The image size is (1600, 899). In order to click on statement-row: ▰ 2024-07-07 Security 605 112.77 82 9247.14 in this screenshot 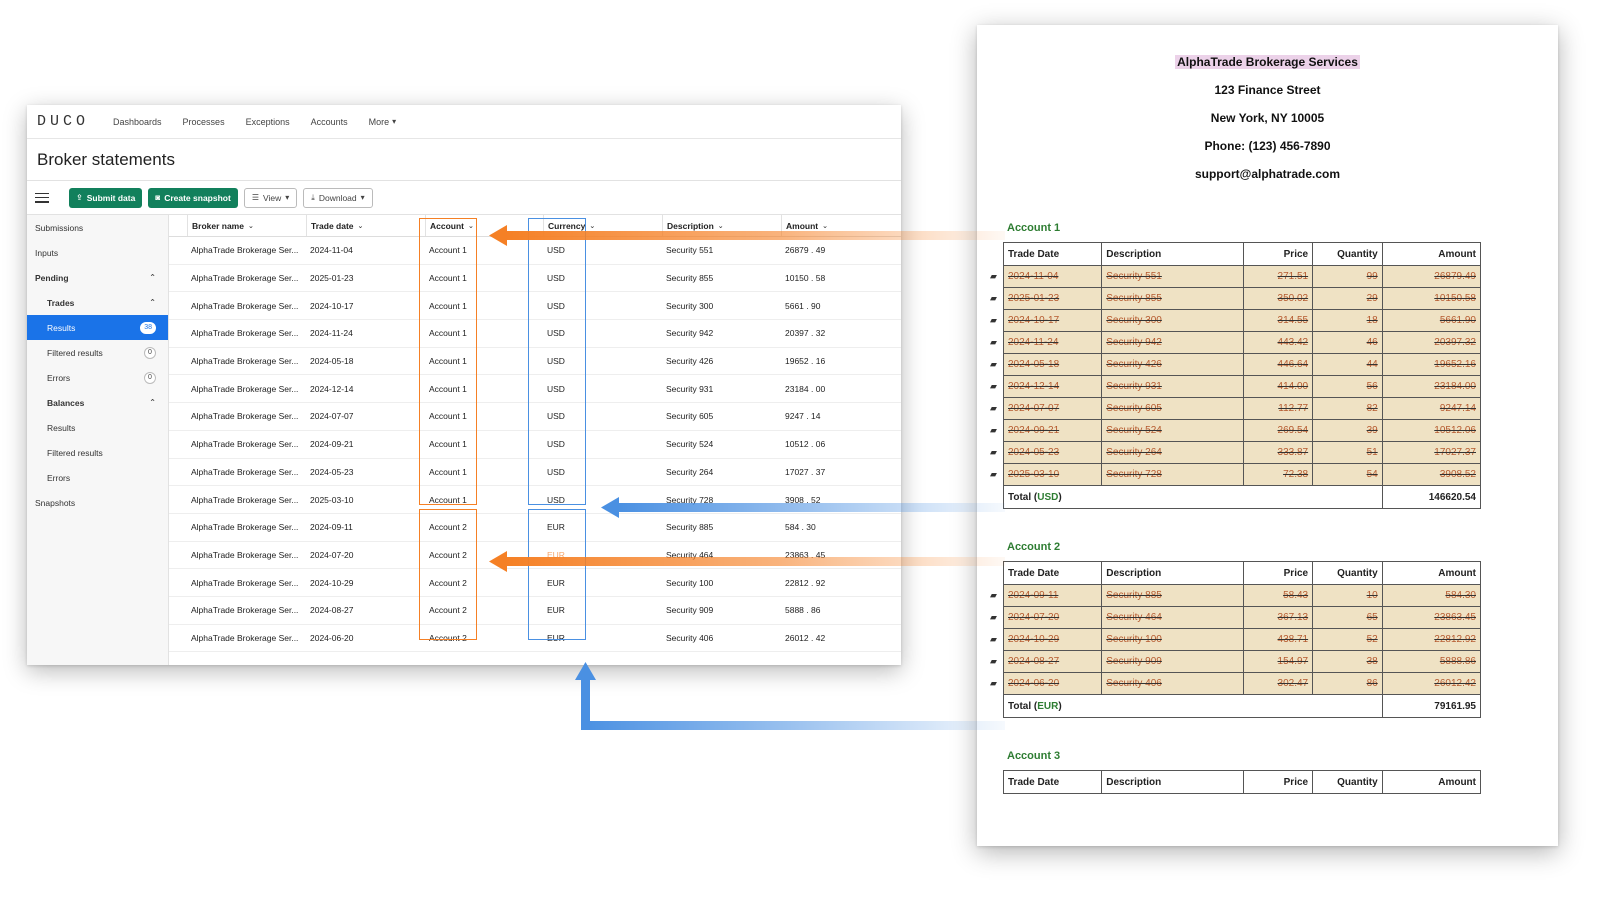, I will do `click(1236, 408)`.